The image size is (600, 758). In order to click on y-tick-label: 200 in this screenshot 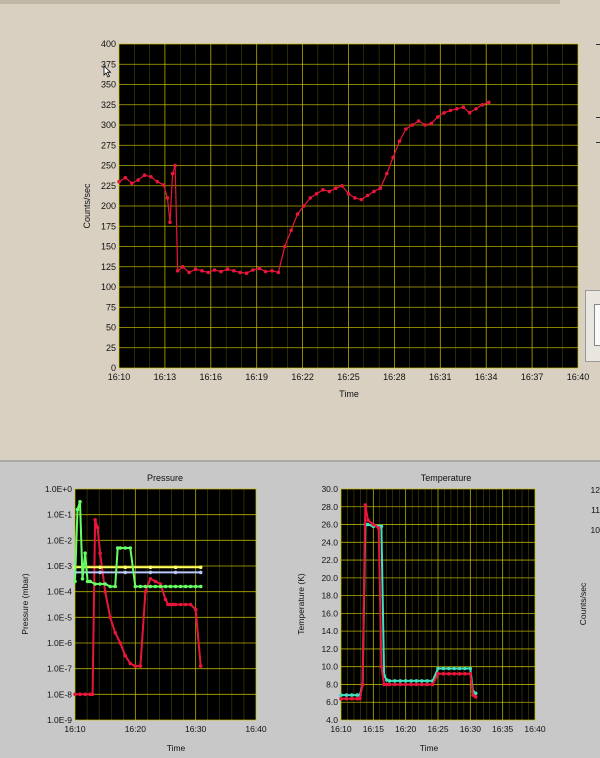, I will do `click(108, 206)`.